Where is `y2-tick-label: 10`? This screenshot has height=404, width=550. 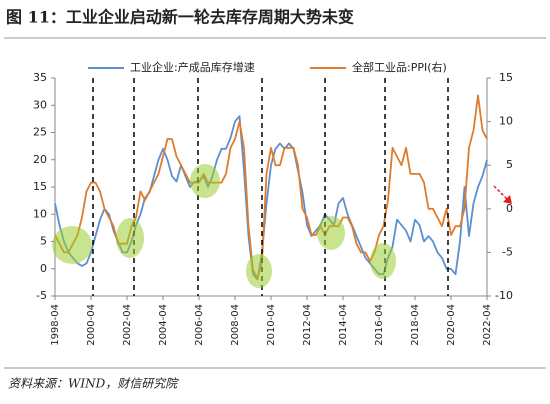
y2-tick-label: 10 is located at coordinates (506, 121).